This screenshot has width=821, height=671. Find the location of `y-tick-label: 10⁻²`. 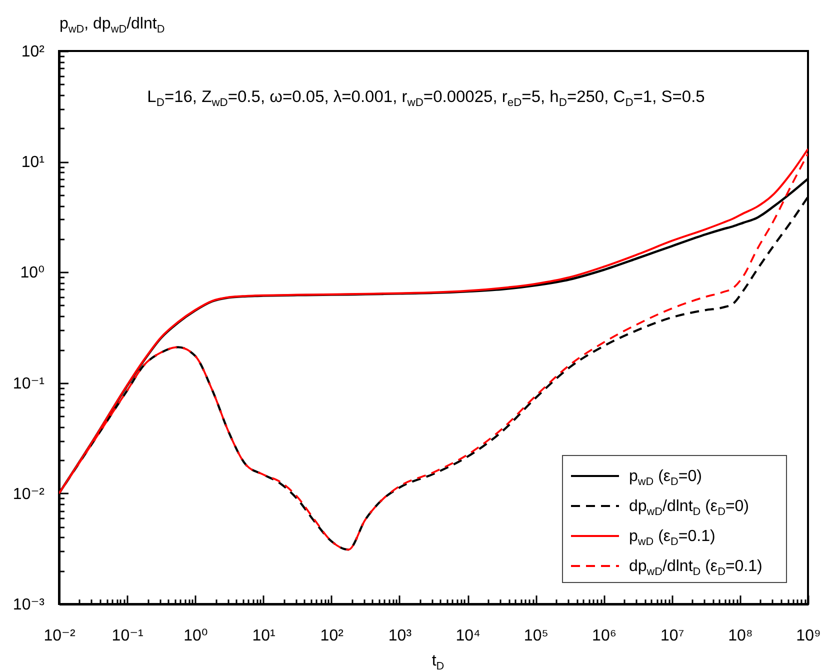

y-tick-label: 10⁻² is located at coordinates (29, 494).